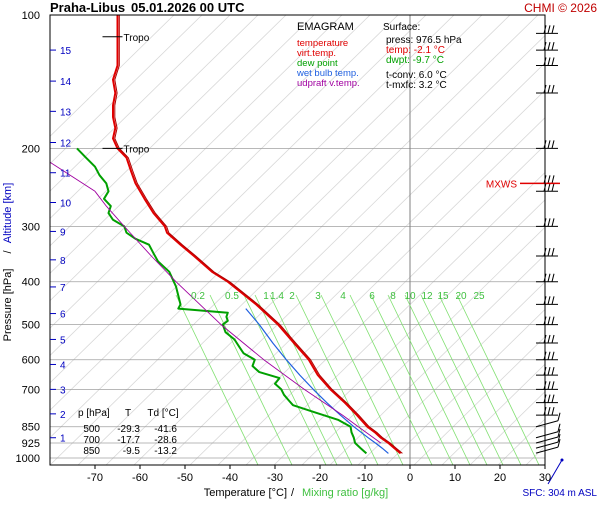  Describe the element at coordinates (317, 63) in the screenshot. I see `legend-item: dew point` at that location.